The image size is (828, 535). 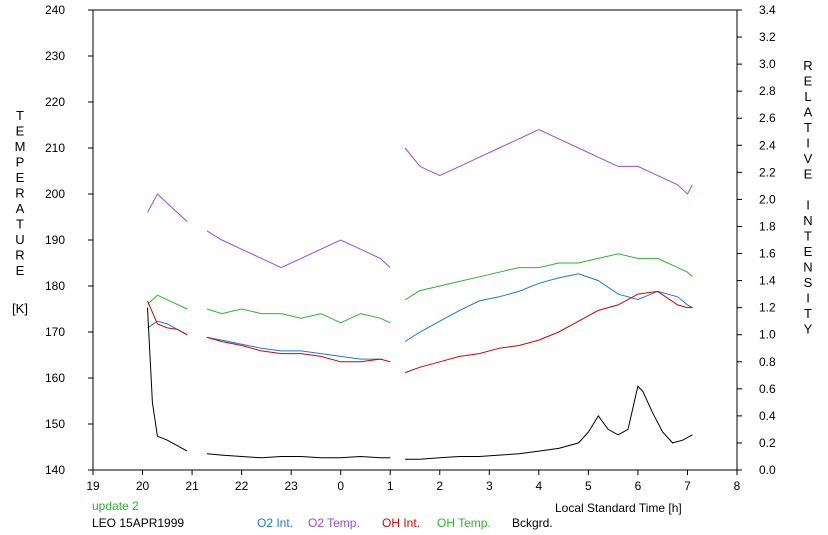 I want to click on x-tick-label: 4, so click(x=539, y=486).